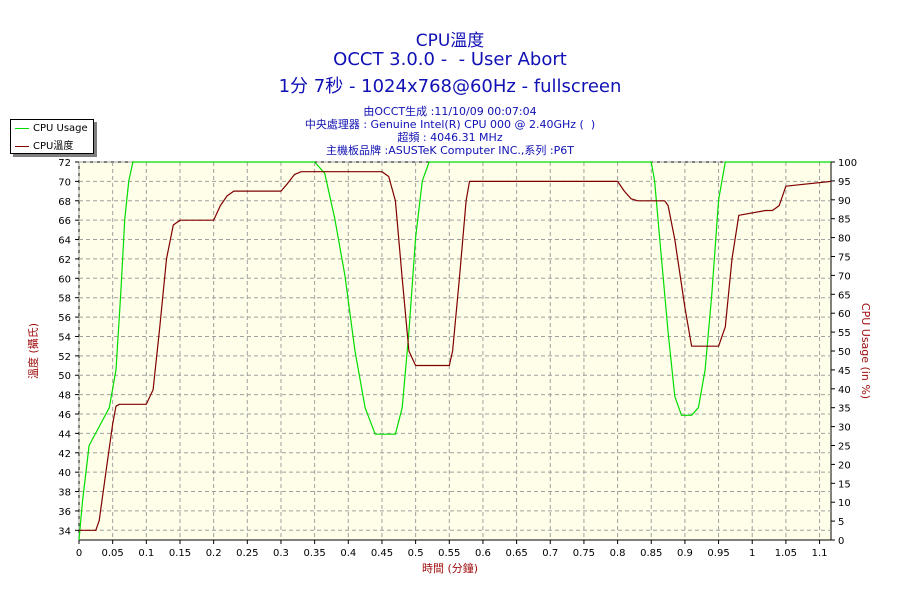  I want to click on y2-tick-label: 65, so click(844, 295).